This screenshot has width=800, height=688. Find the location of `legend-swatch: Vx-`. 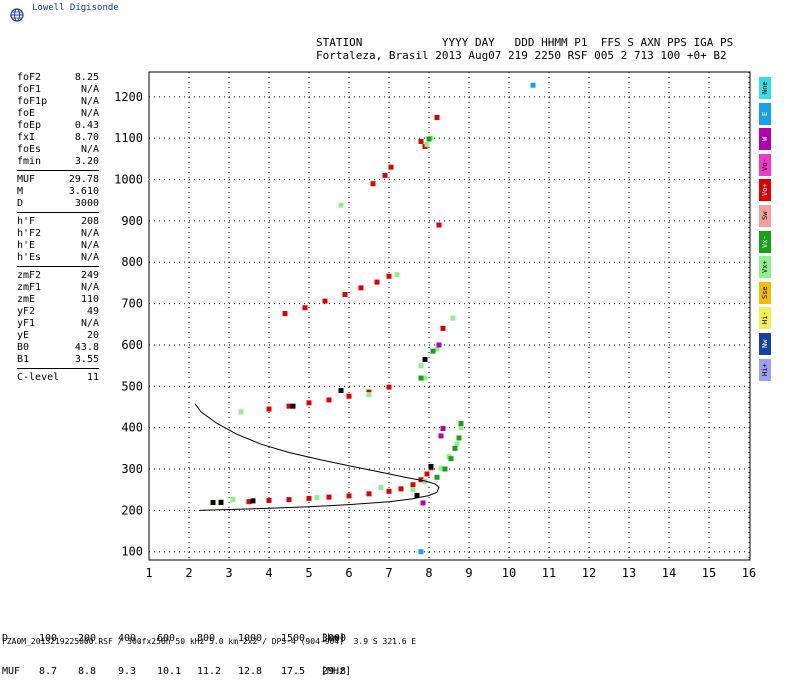

legend-swatch: Vx- is located at coordinates (765, 241).